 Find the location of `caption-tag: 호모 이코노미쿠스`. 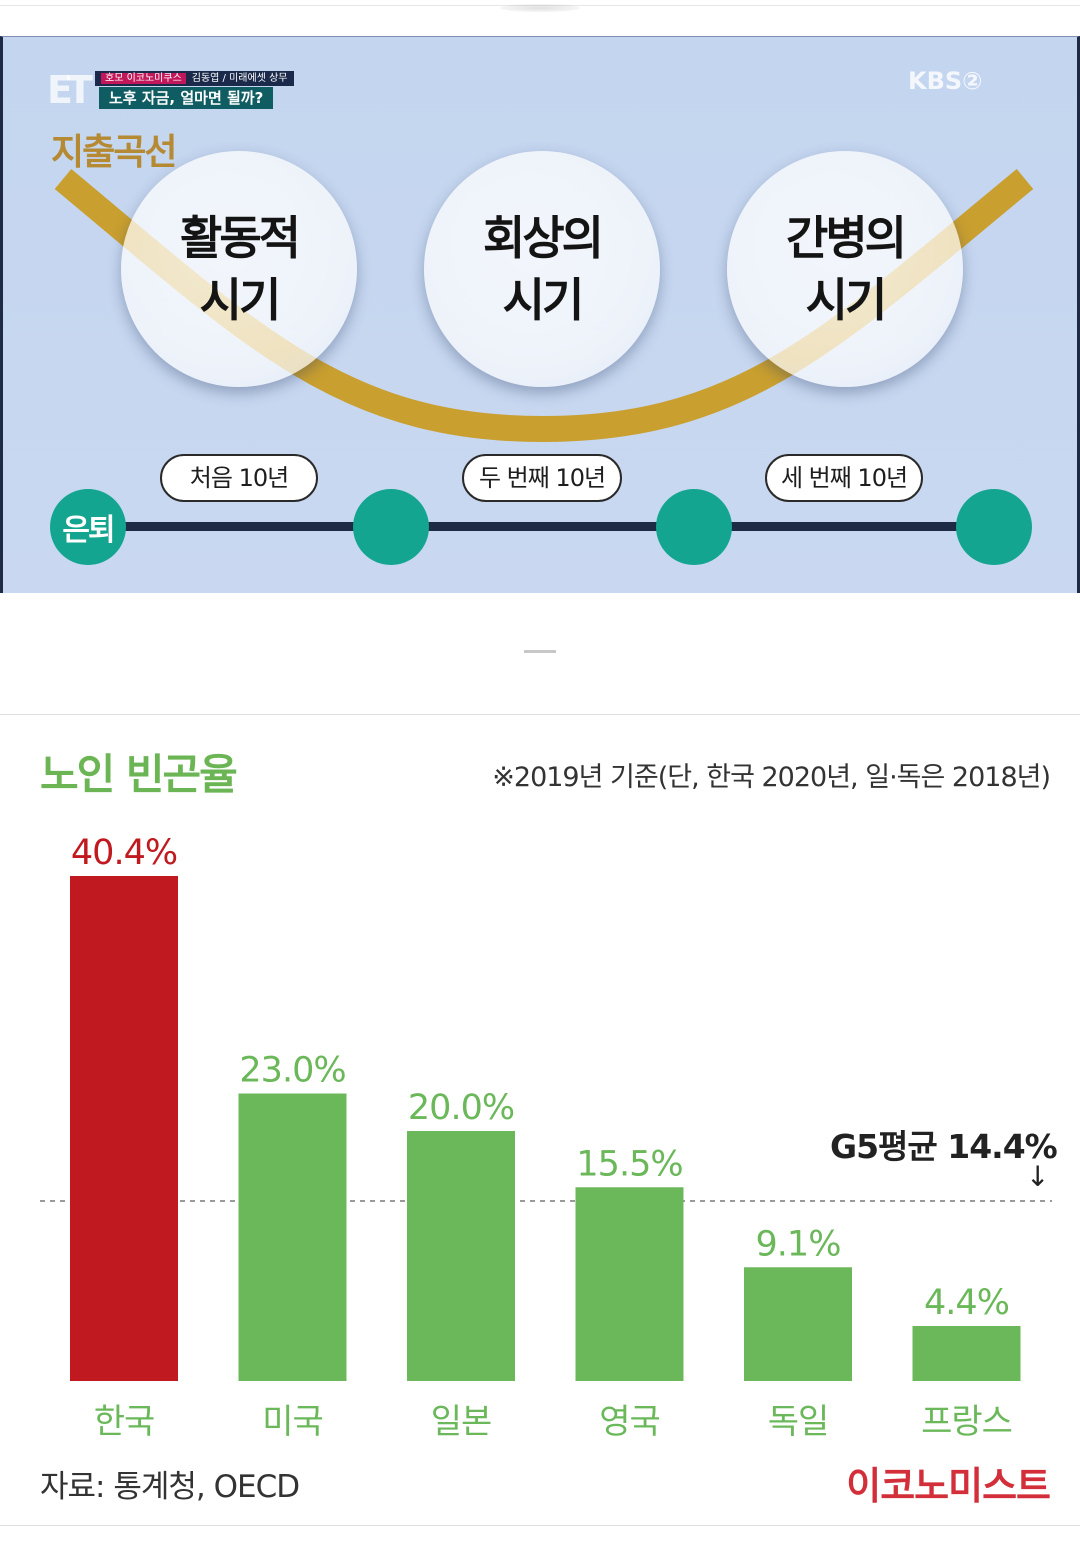

caption-tag: 호모 이코노미쿠스 is located at coordinates (143, 78).